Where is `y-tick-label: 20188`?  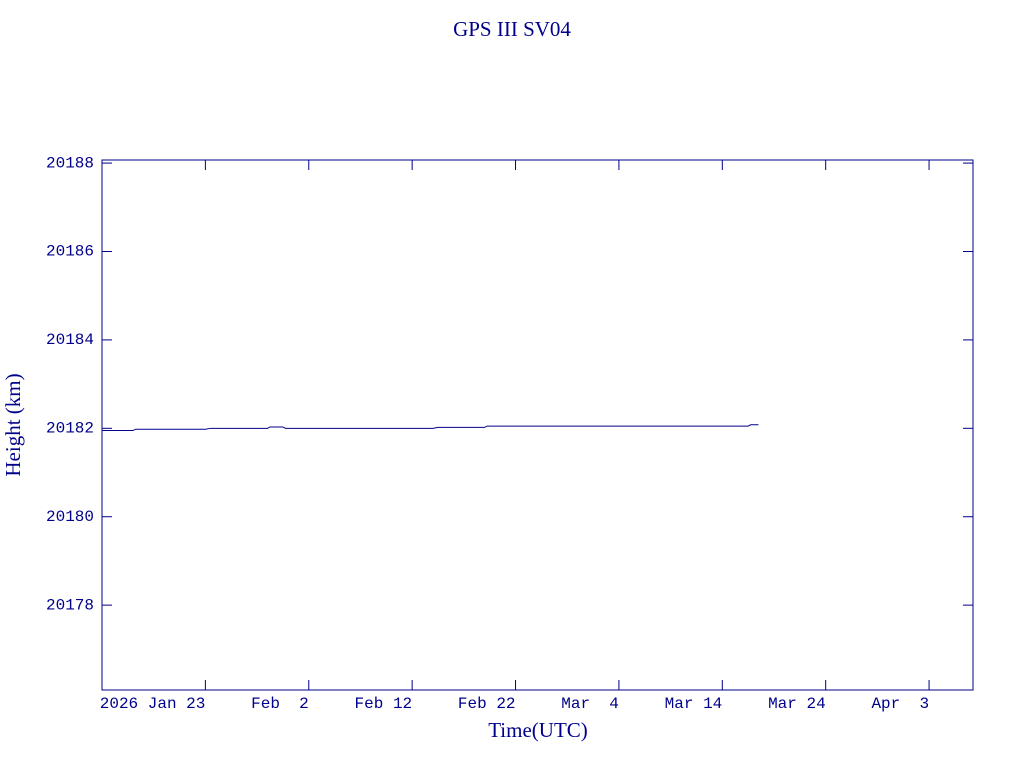 y-tick-label: 20188 is located at coordinates (70, 163).